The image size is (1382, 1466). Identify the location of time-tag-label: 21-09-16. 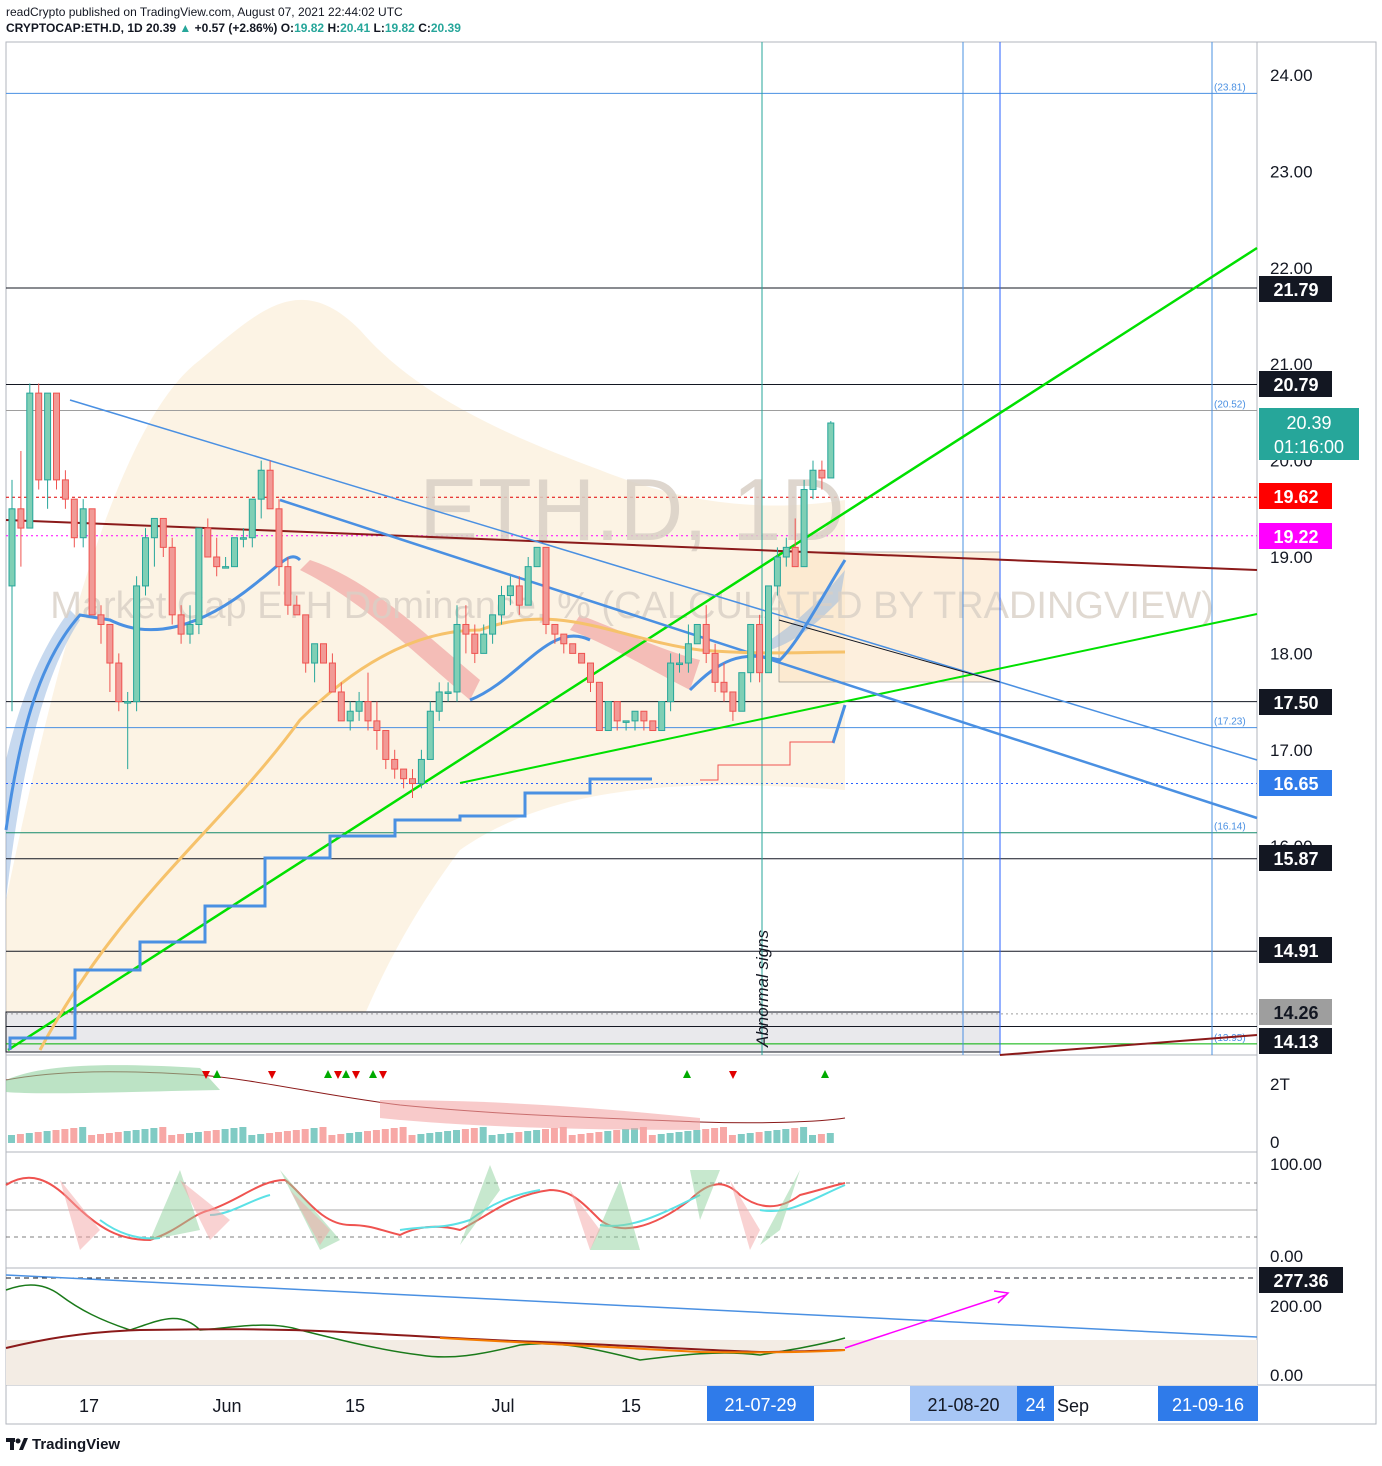
(1208, 1405).